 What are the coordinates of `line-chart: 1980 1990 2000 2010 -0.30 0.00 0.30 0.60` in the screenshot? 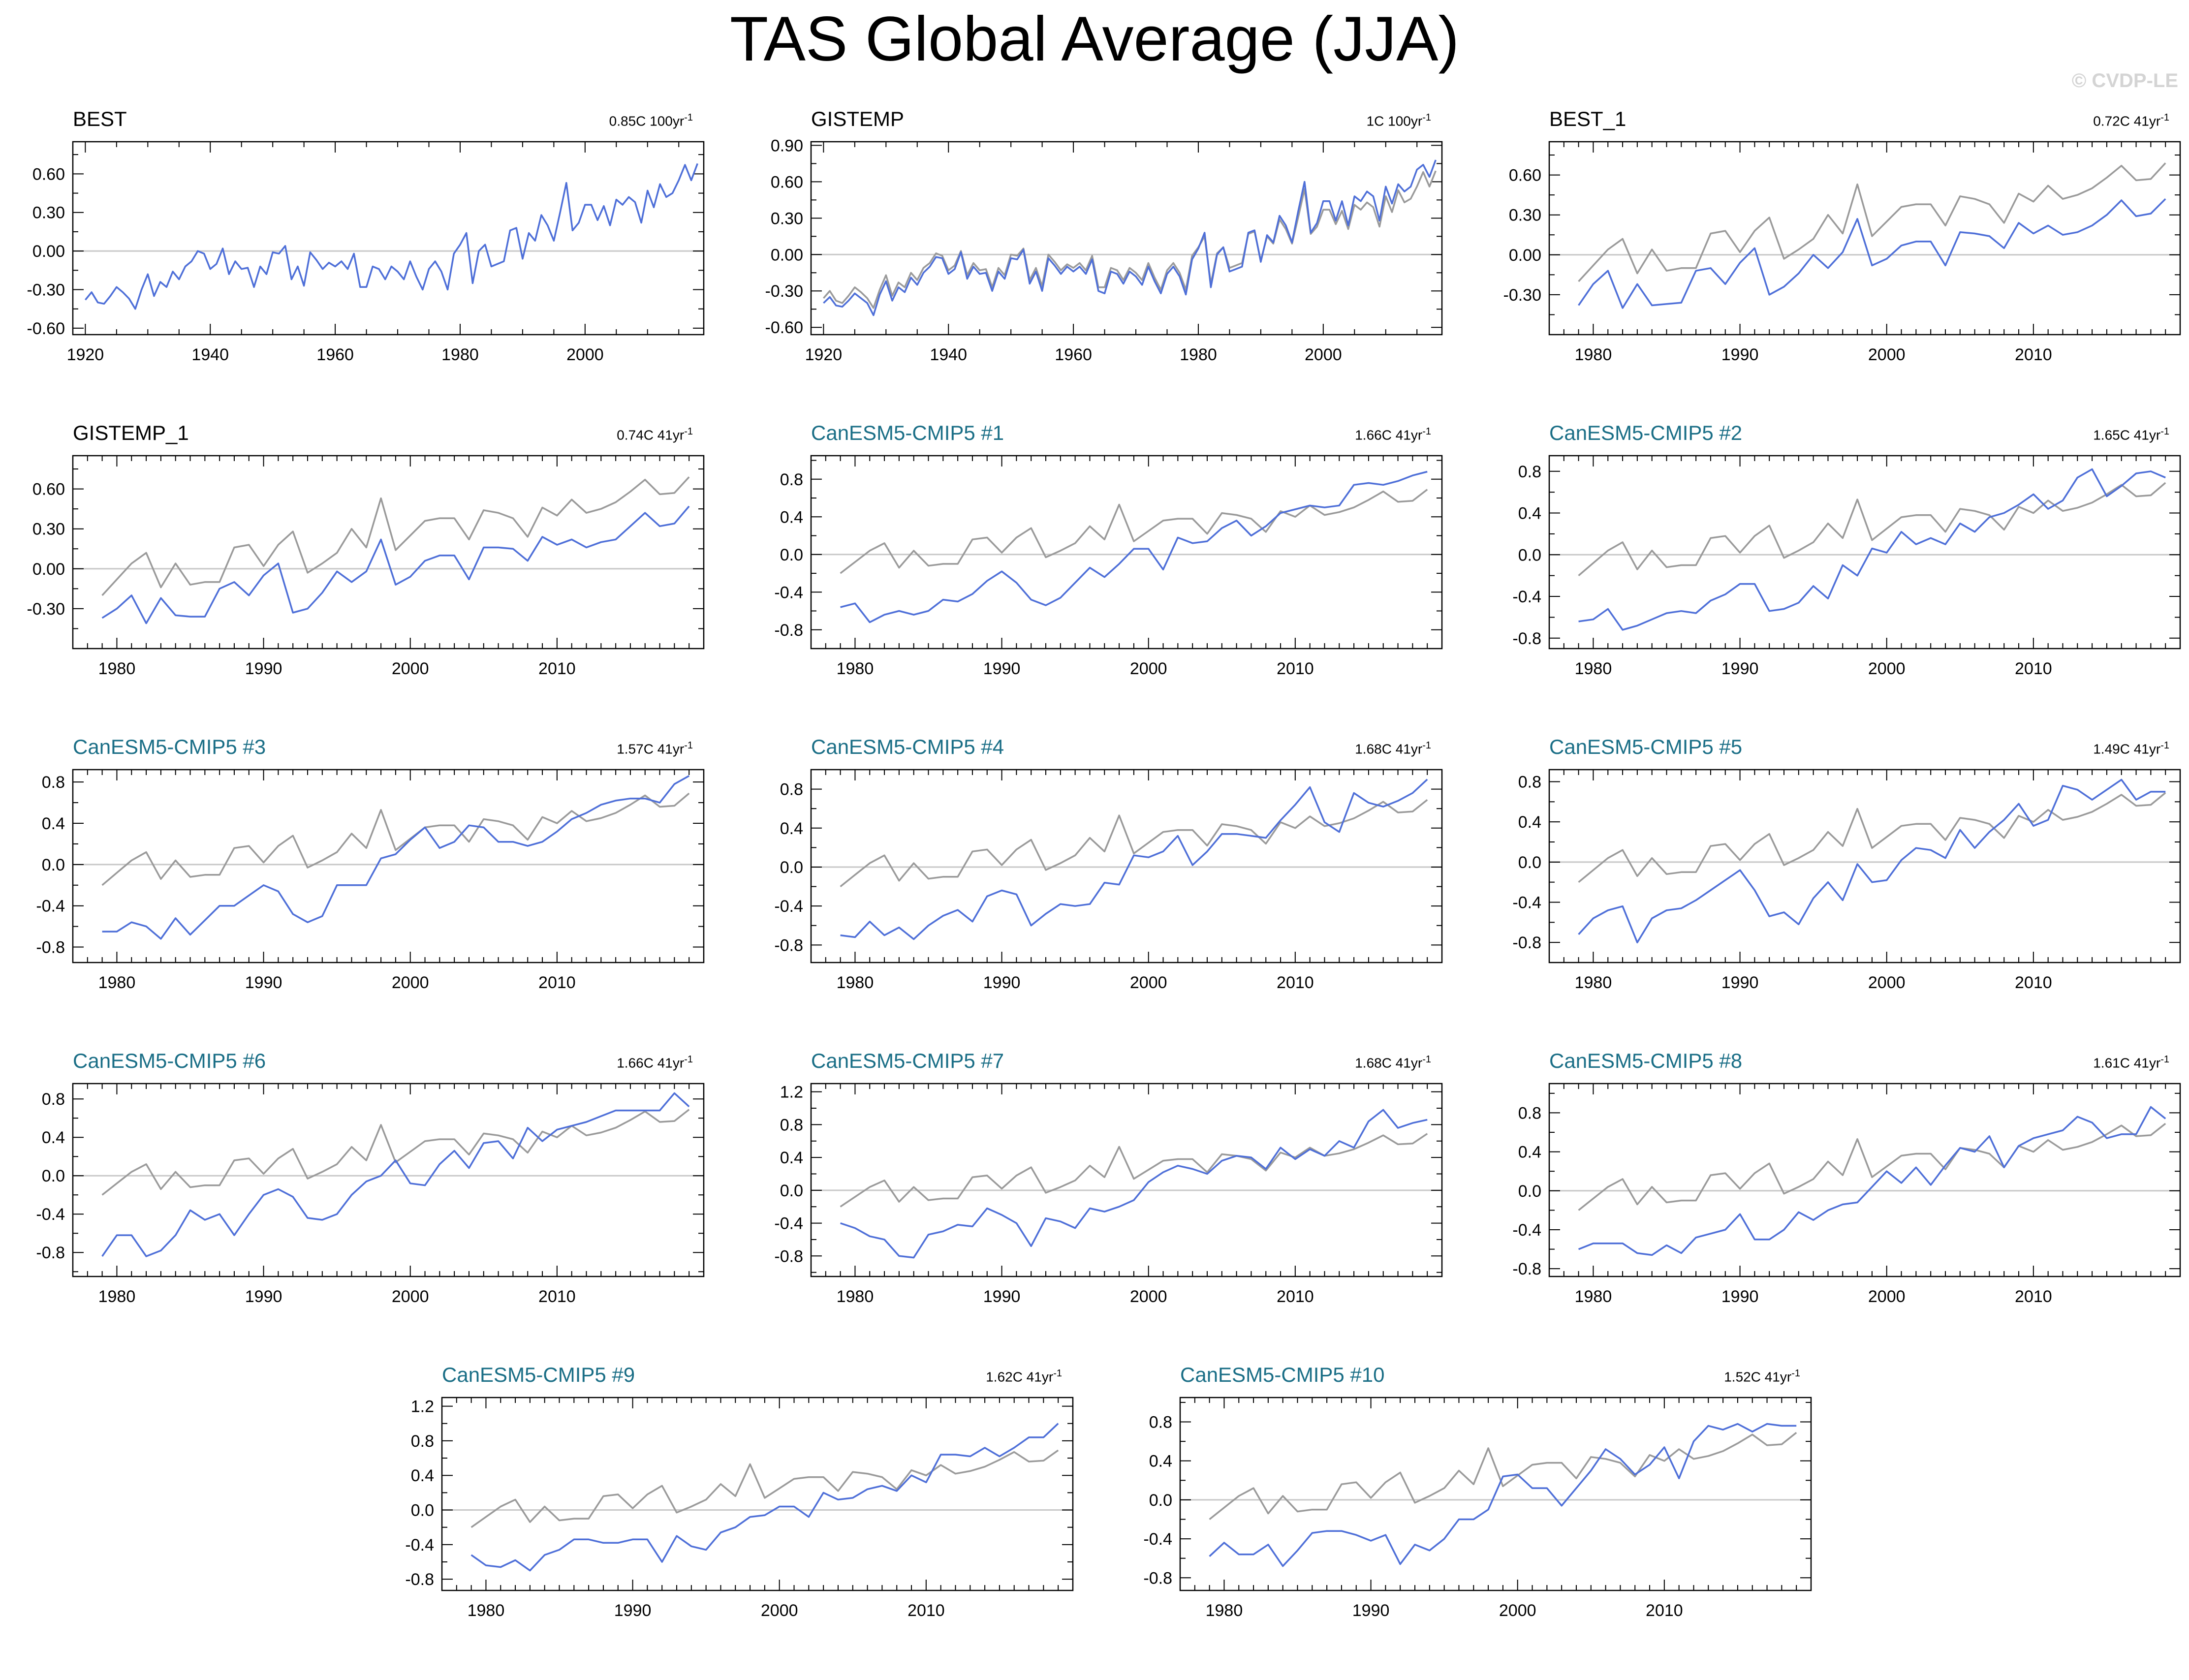 It's located at (366, 566).